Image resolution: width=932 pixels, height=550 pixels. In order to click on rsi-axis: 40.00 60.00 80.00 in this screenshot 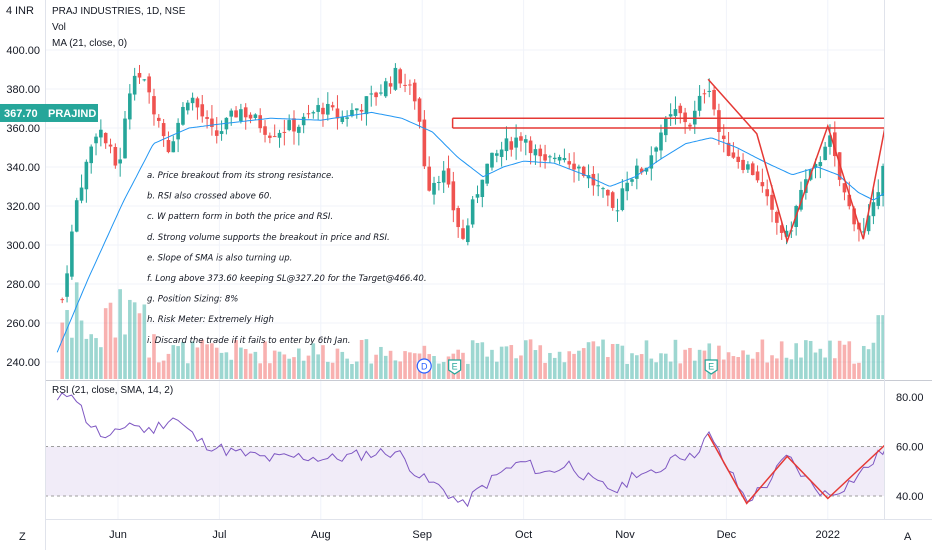, I will do `click(910, 447)`.